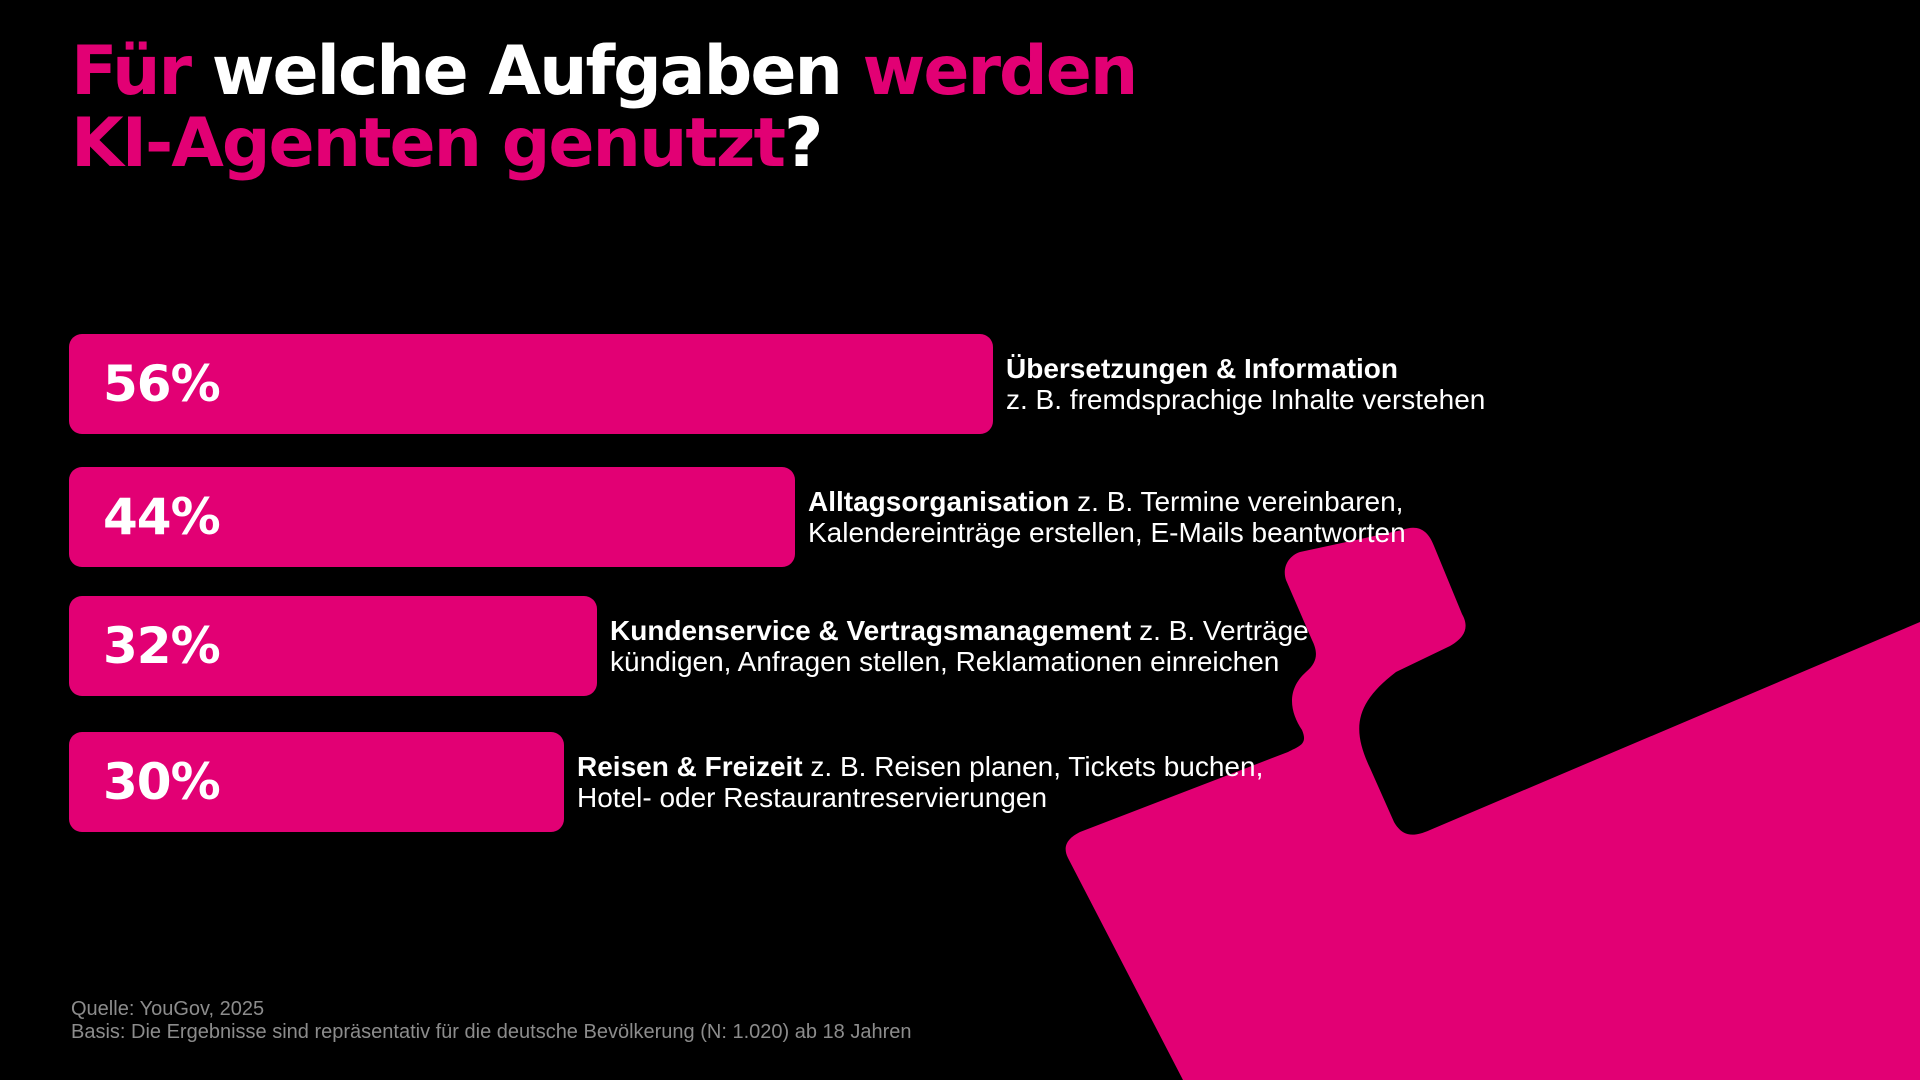  Describe the element at coordinates (1220, 630) in the screenshot. I see `bar-example-text: z. B. Verträge` at that location.